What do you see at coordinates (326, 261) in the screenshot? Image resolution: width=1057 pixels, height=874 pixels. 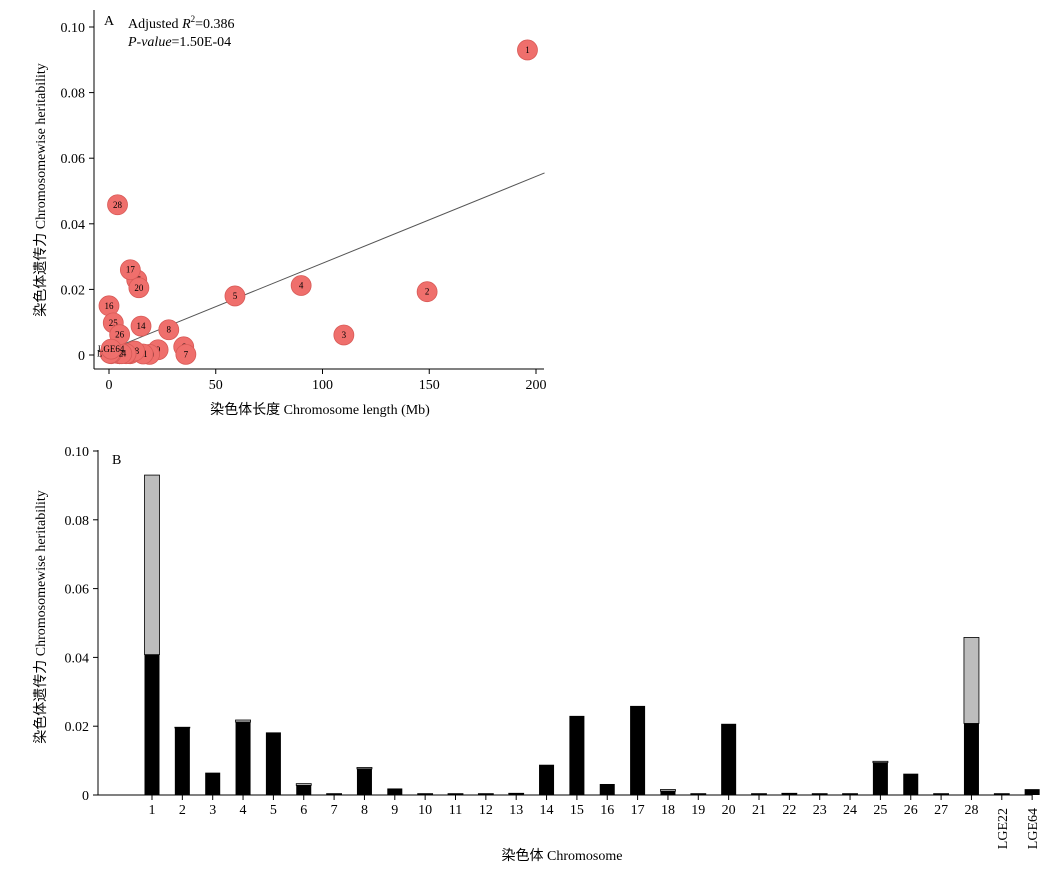 I see `regression-line` at bounding box center [326, 261].